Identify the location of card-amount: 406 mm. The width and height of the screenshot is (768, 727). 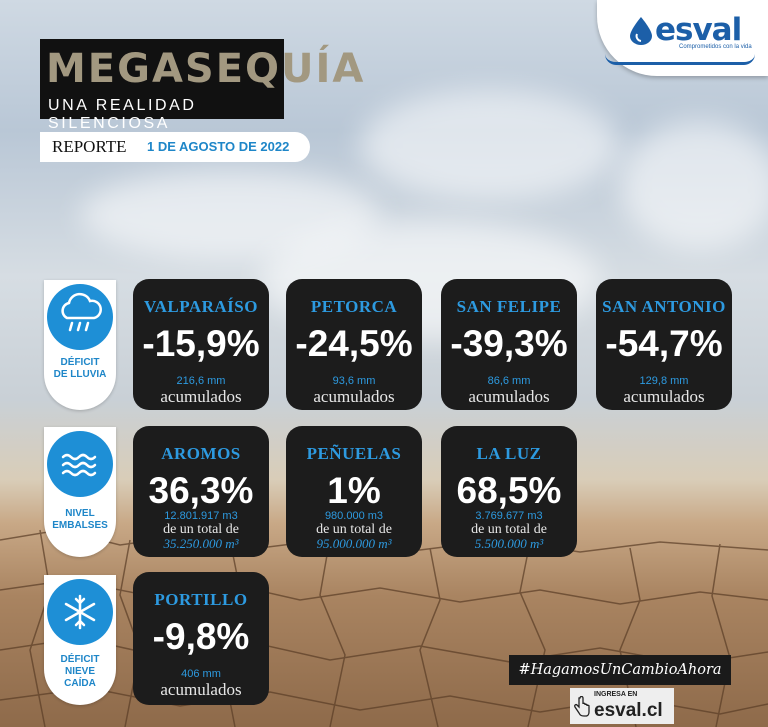
(201, 674).